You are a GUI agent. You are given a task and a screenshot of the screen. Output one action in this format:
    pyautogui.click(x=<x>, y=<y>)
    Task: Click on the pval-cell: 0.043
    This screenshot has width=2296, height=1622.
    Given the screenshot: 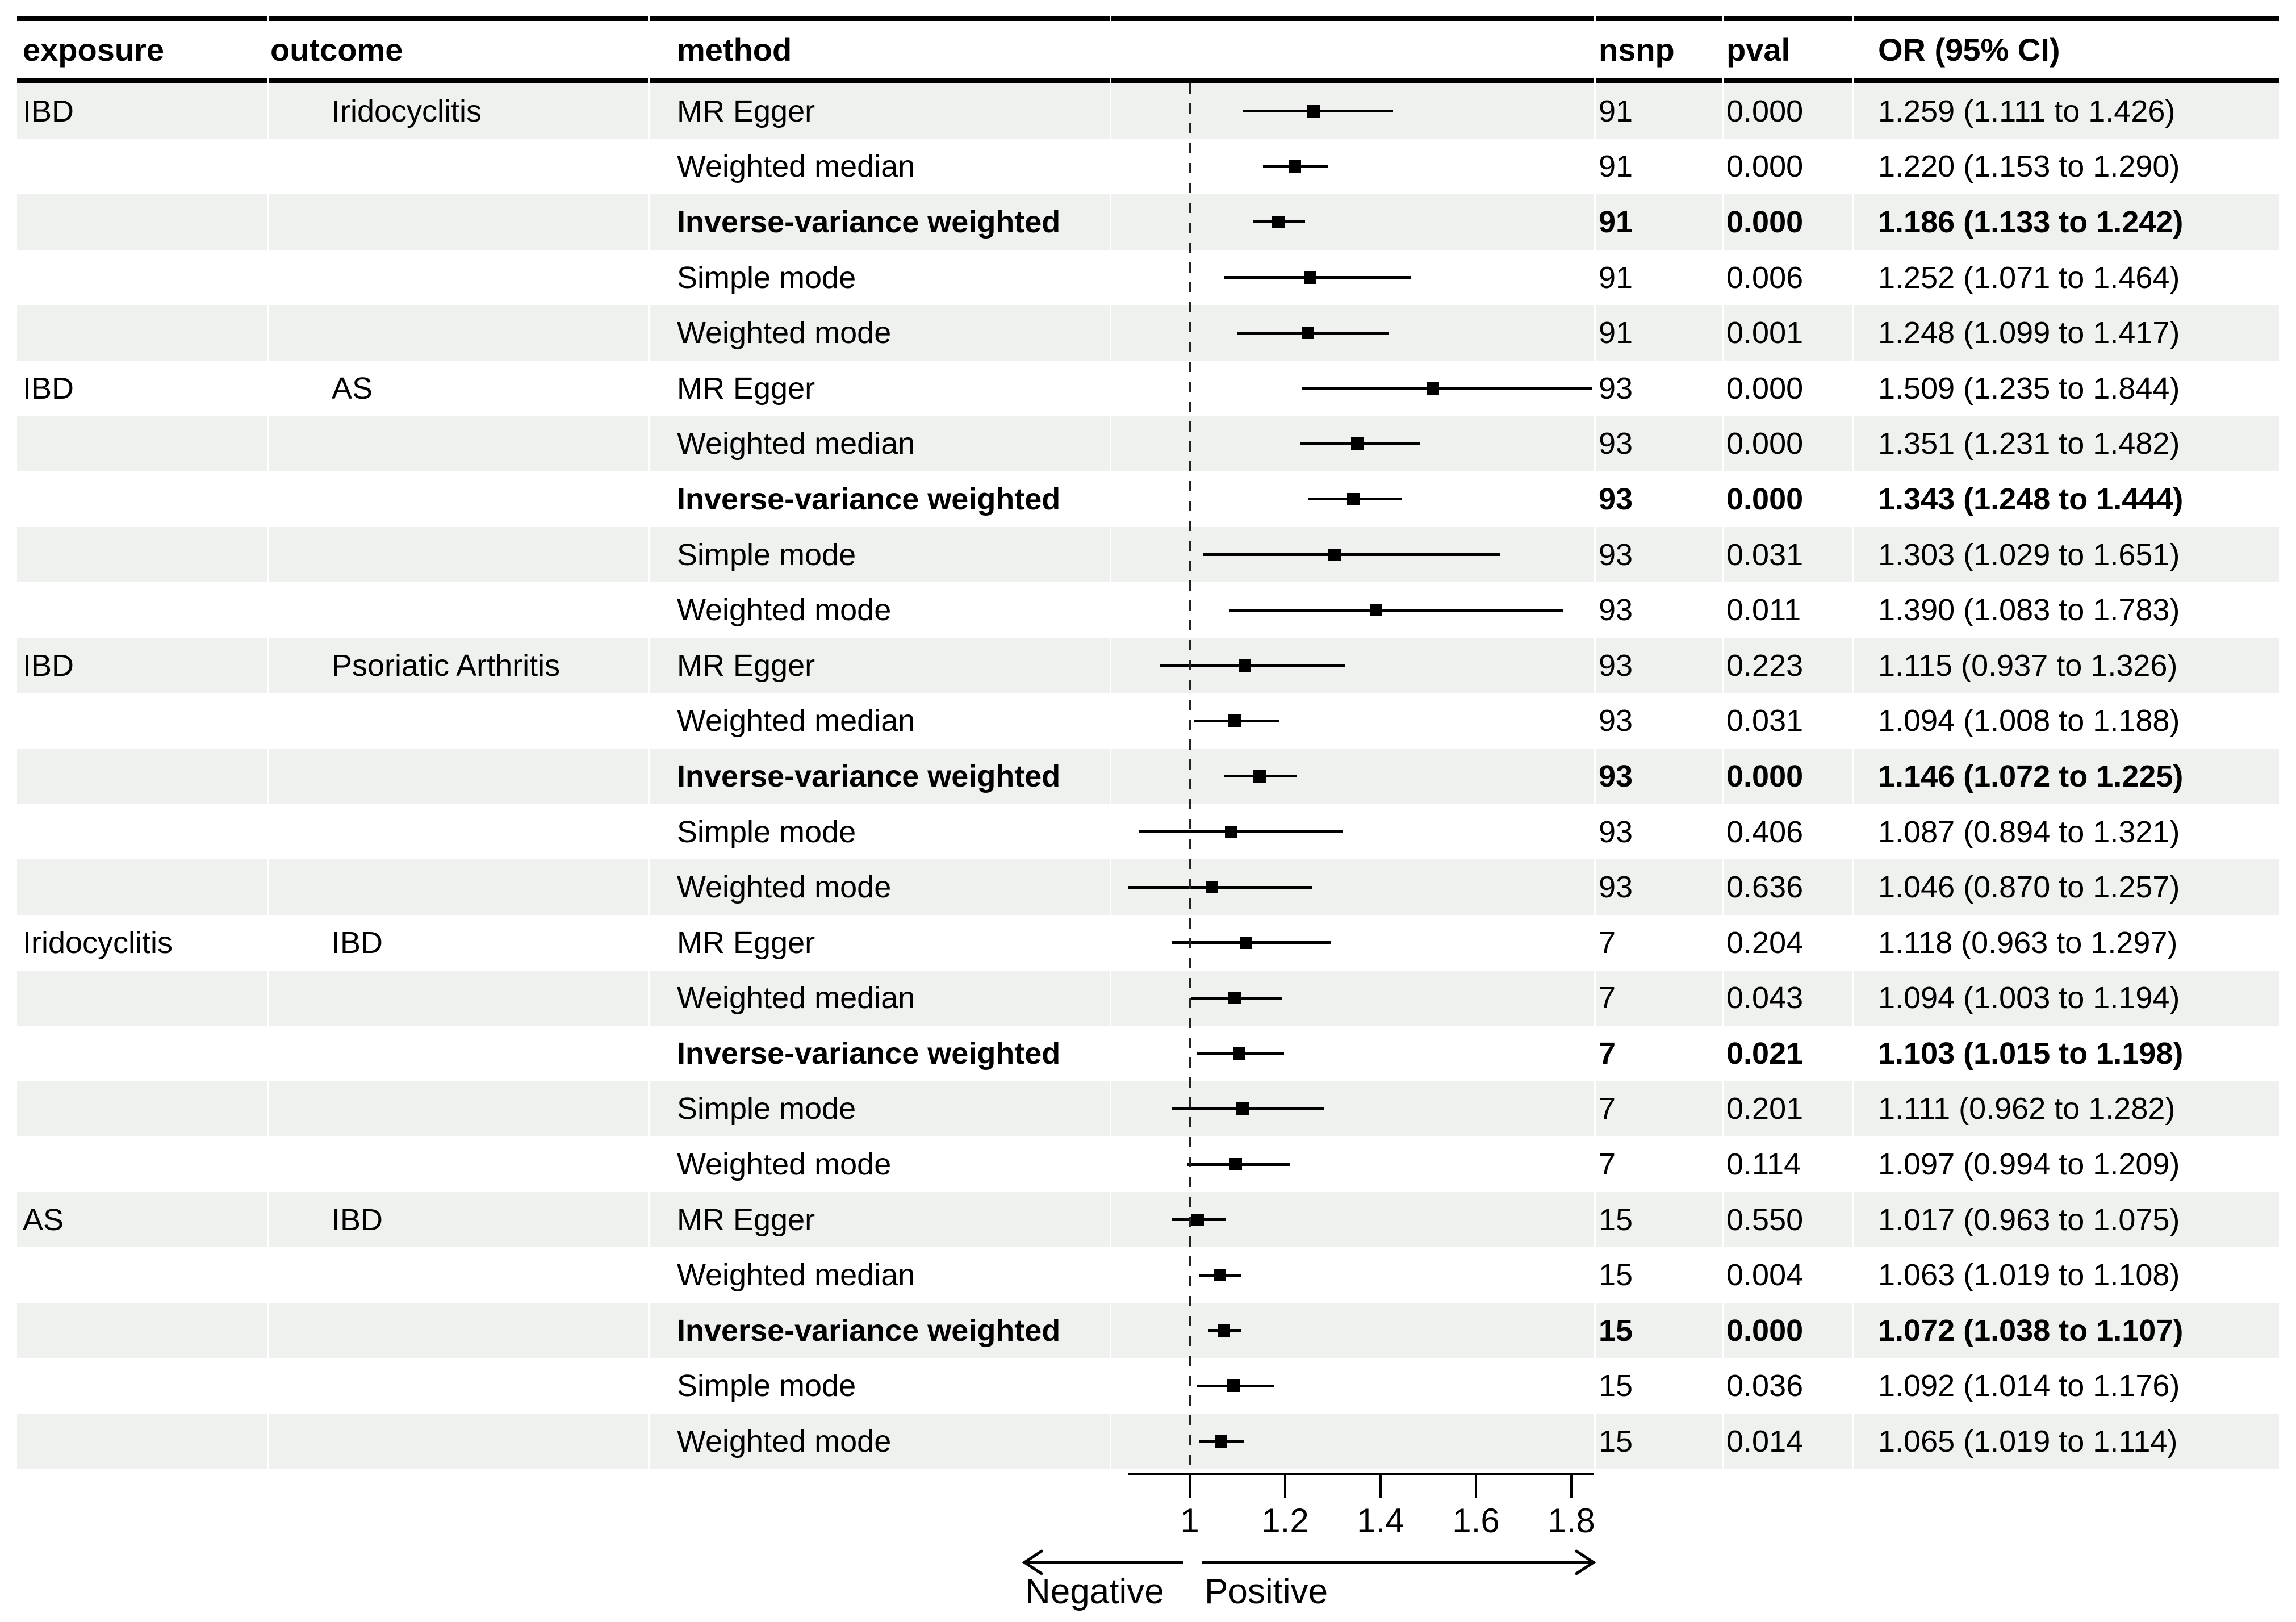 What is the action you would take?
    pyautogui.click(x=1788, y=998)
    